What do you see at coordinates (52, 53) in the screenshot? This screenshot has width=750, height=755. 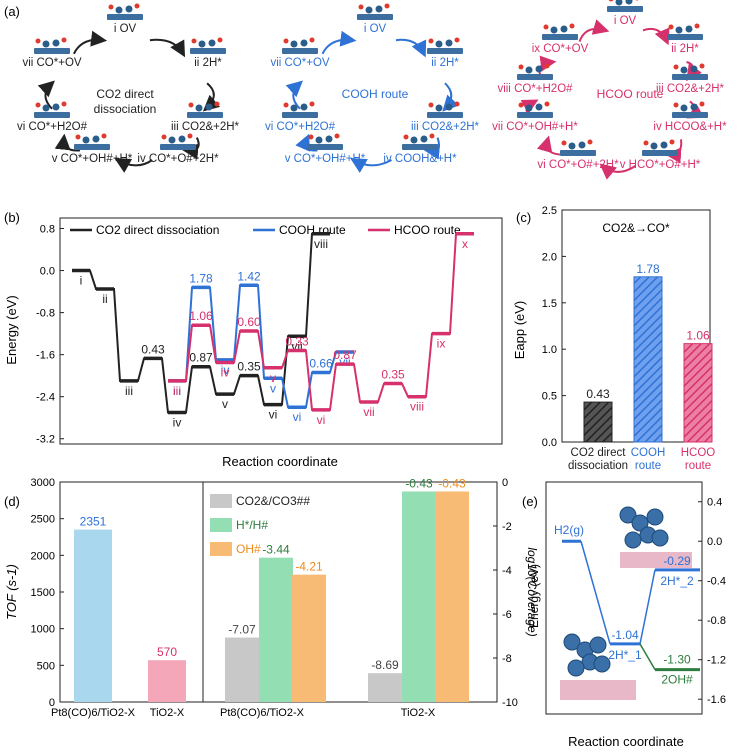 I see `state-vii: vii CO*+OV` at bounding box center [52, 53].